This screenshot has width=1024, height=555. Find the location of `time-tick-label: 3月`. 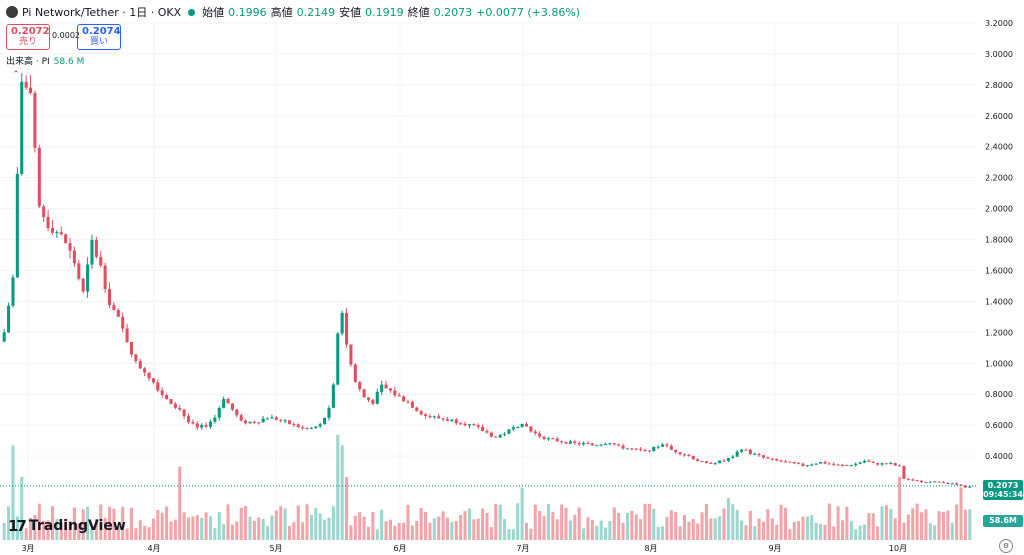

time-tick-label: 3月 is located at coordinates (27, 548).